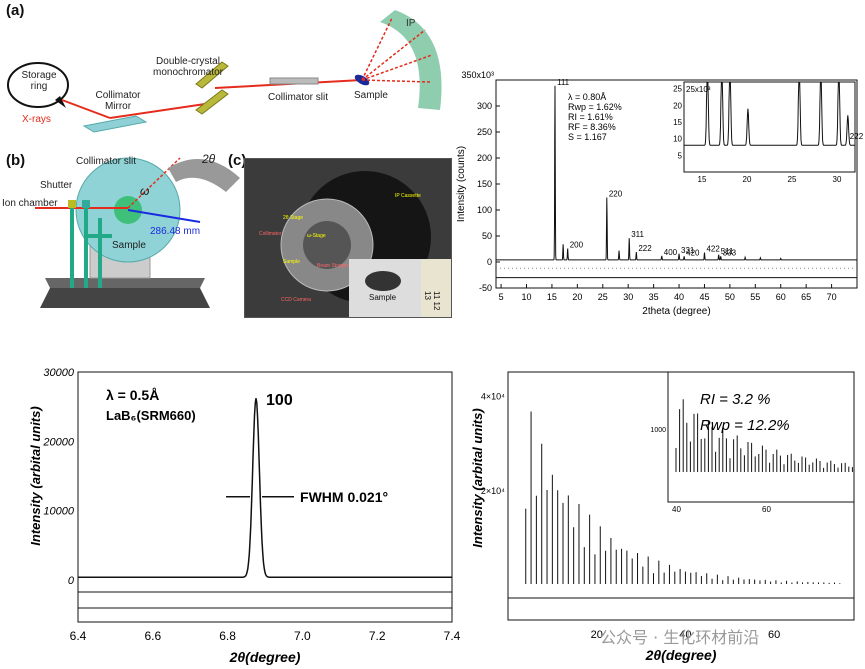 Image resolution: width=865 pixels, height=669 pixels. I want to click on inset-x-tick: 25, so click(792, 179).